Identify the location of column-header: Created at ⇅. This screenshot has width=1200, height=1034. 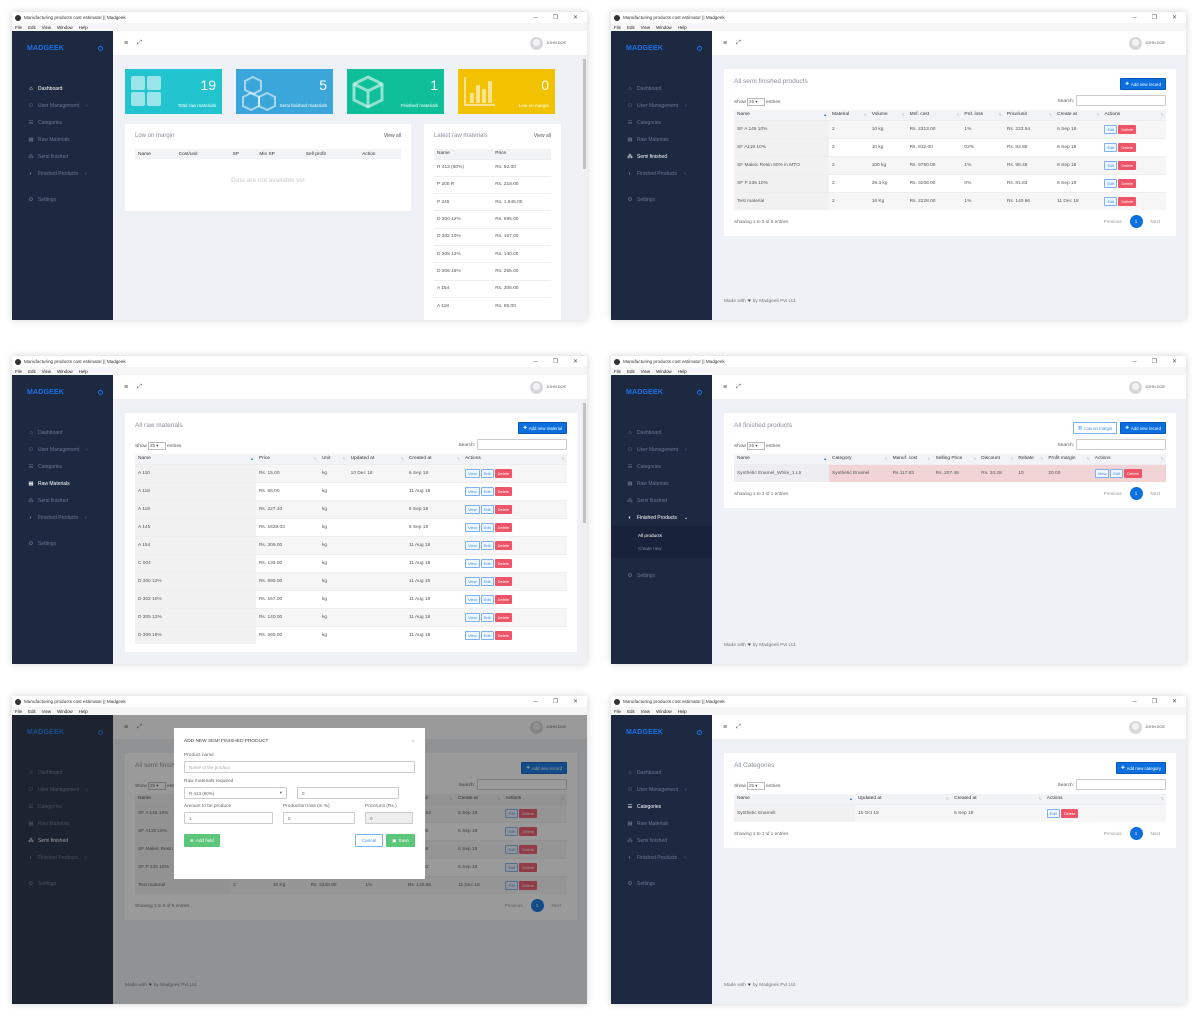
(997, 799).